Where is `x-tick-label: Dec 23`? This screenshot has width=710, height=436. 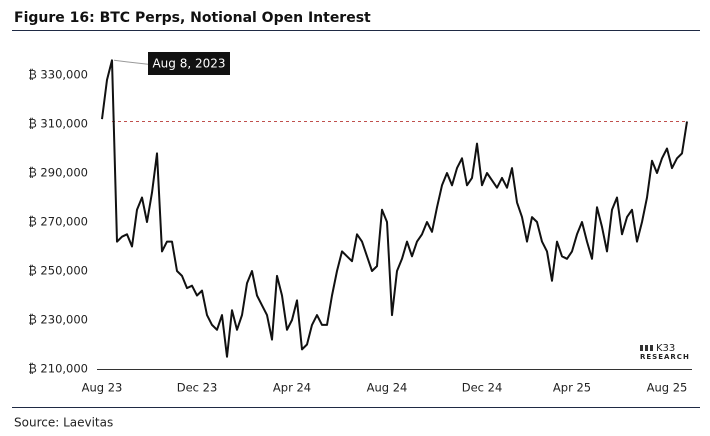
x-tick-label: Dec 23 is located at coordinates (197, 388).